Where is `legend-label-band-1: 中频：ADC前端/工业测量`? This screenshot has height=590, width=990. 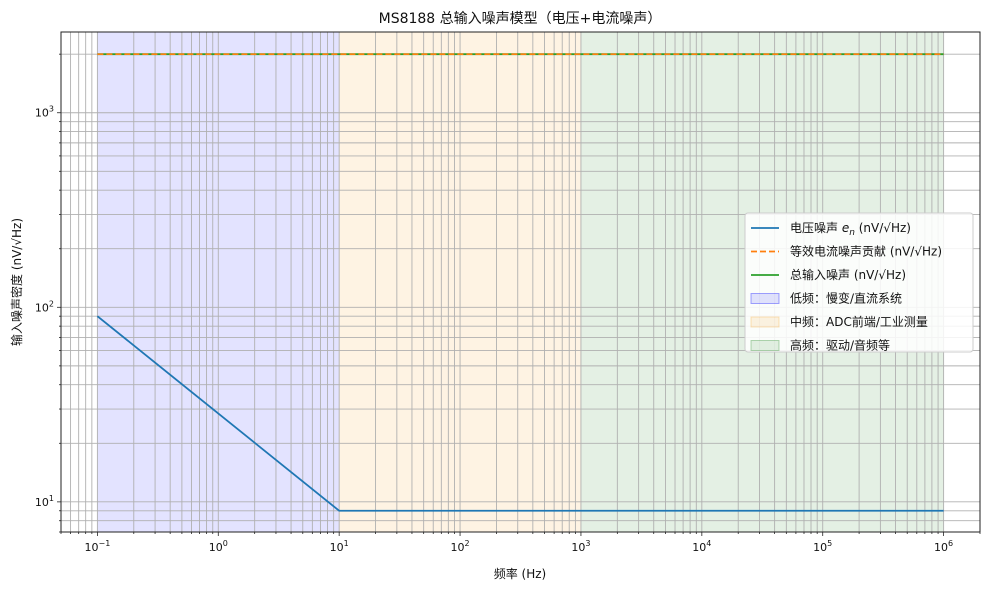 legend-label-band-1: 中频：ADC前端/工业测量 is located at coordinates (859, 321).